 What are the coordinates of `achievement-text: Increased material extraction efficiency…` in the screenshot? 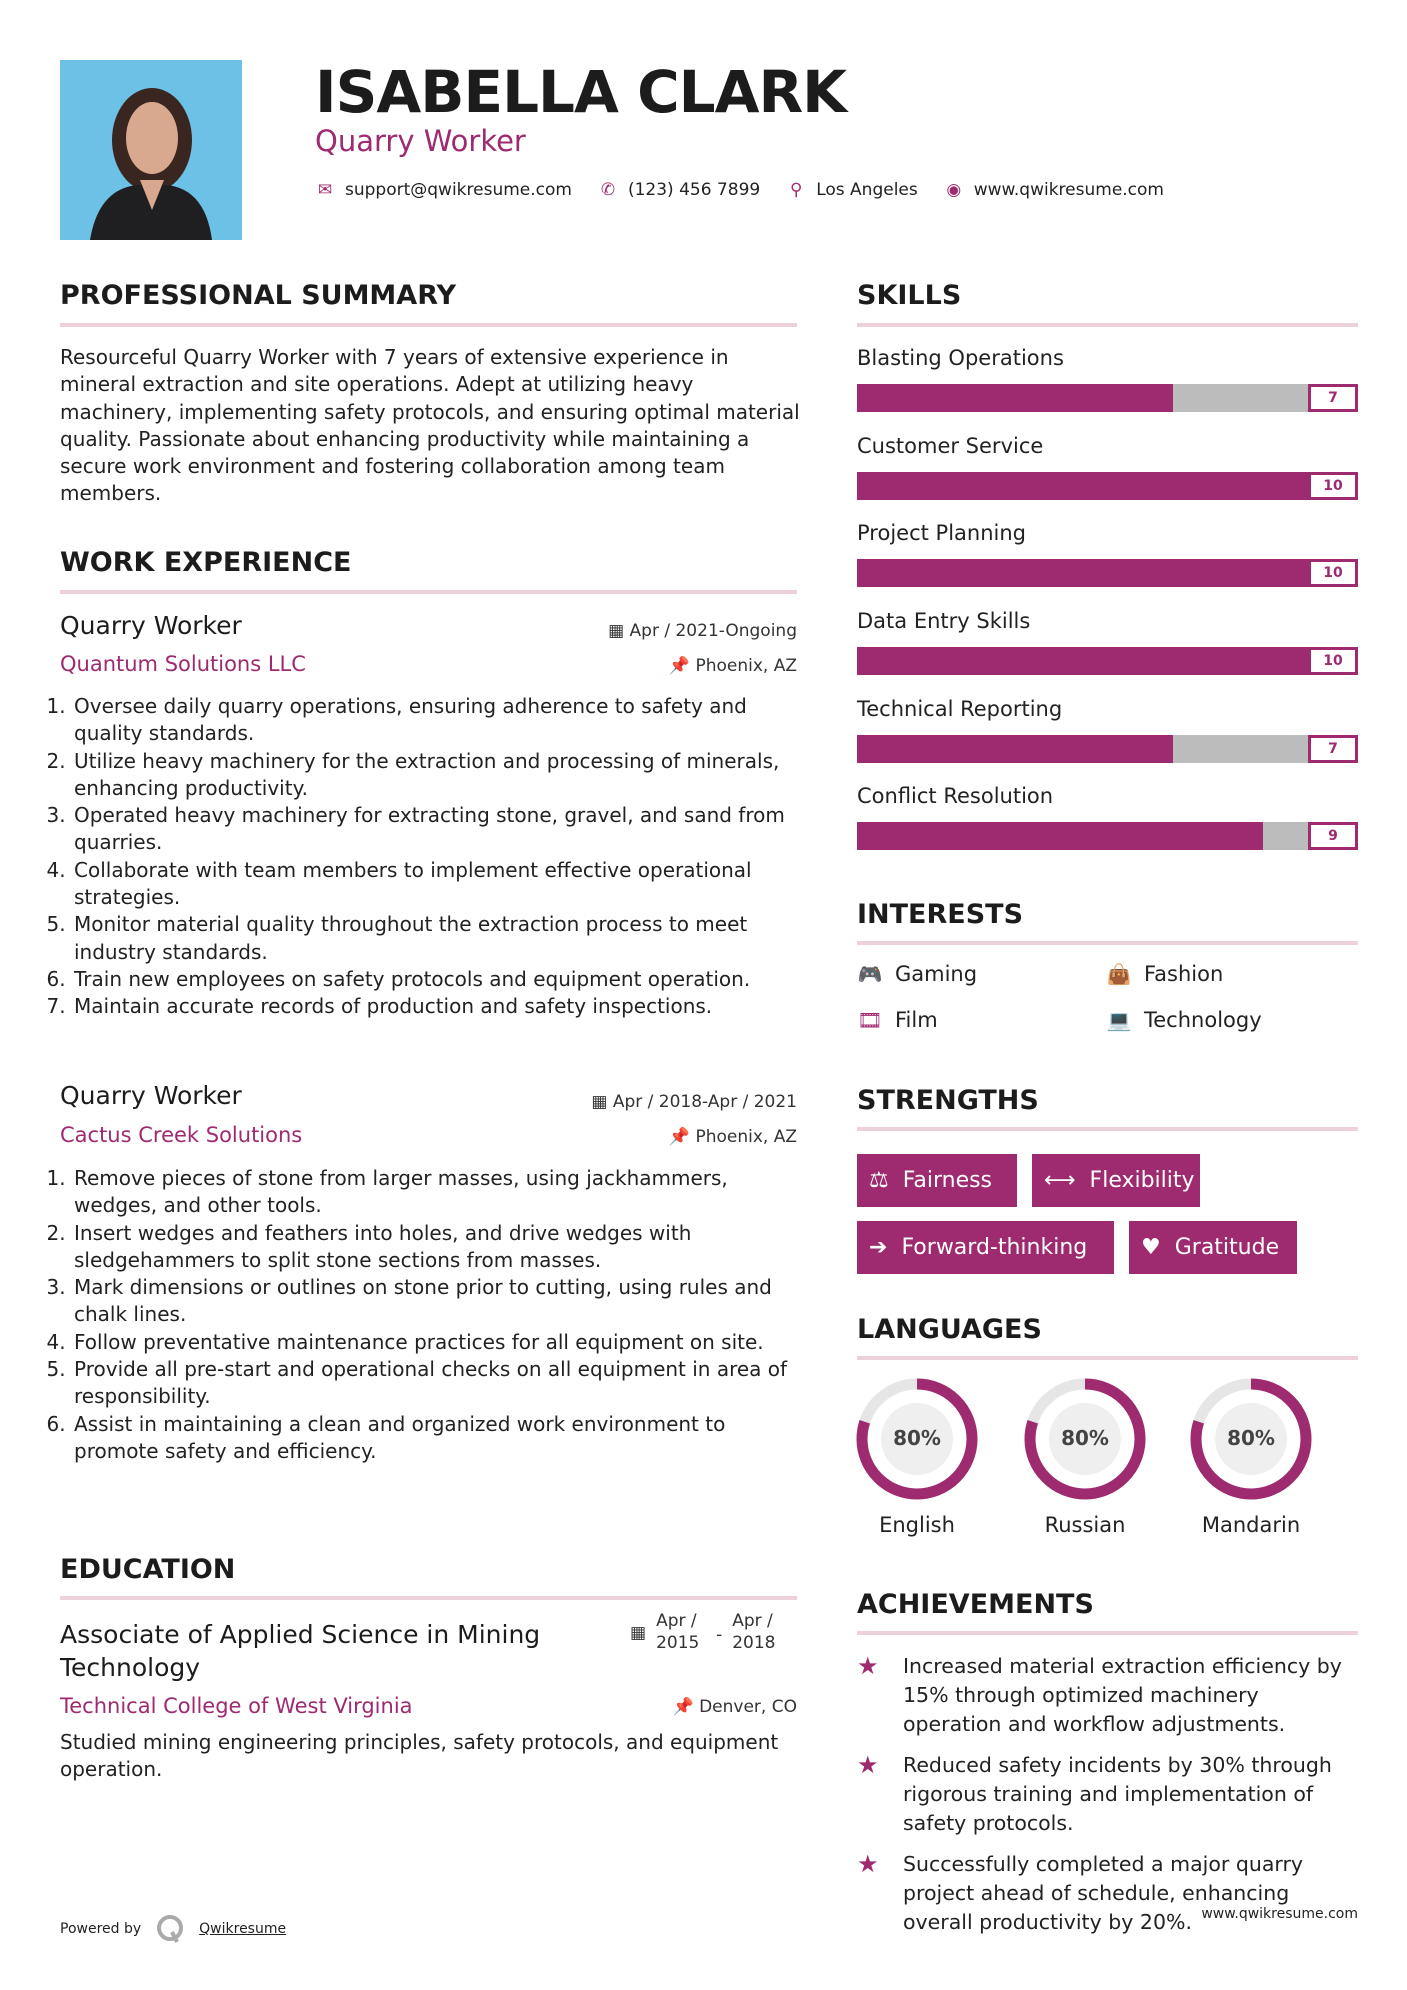 It's located at (1122, 1695).